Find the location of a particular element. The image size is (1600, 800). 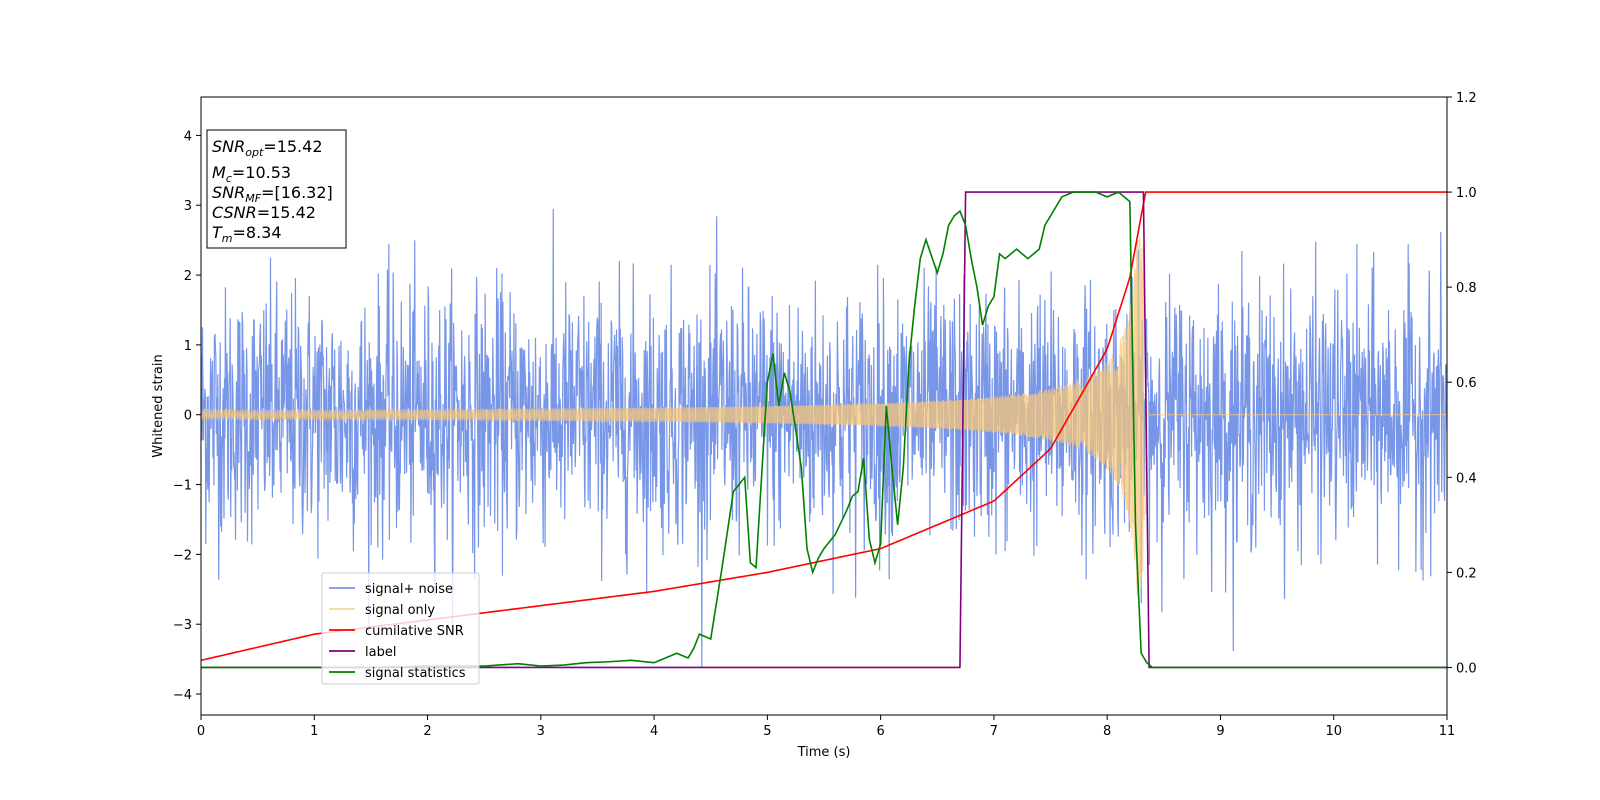

info-csnr: CSNR=15.42 is located at coordinates (264, 212).